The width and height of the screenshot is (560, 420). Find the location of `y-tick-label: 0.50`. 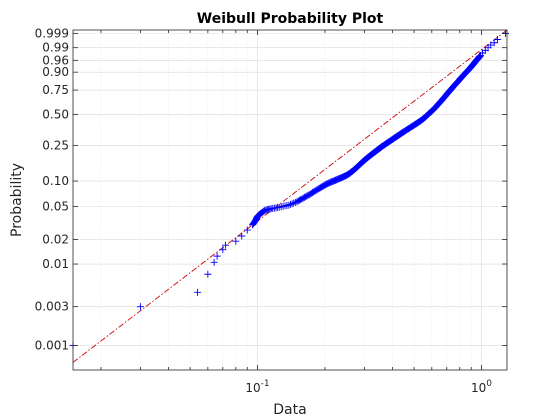

y-tick-label: 0.50 is located at coordinates (55, 115).